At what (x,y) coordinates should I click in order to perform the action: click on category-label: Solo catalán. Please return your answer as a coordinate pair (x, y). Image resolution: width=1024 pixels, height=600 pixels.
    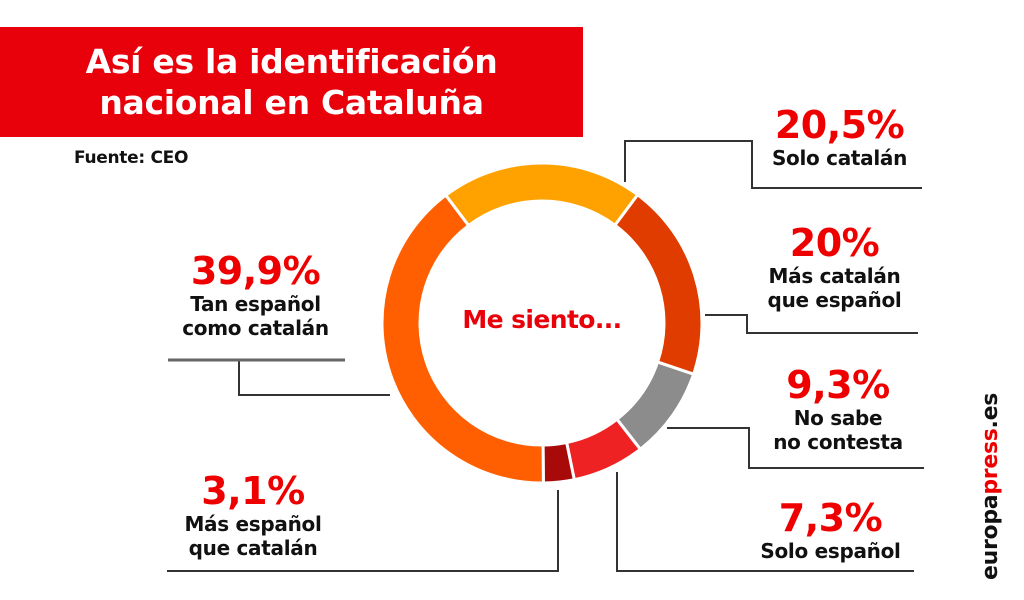
    Looking at the image, I should click on (839, 158).